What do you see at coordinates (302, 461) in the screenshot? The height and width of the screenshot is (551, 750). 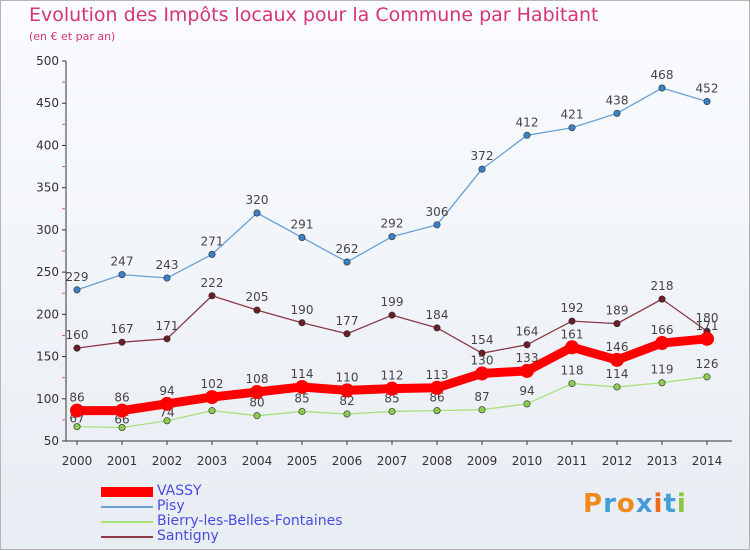 I see `x-tick-label: 2005` at bounding box center [302, 461].